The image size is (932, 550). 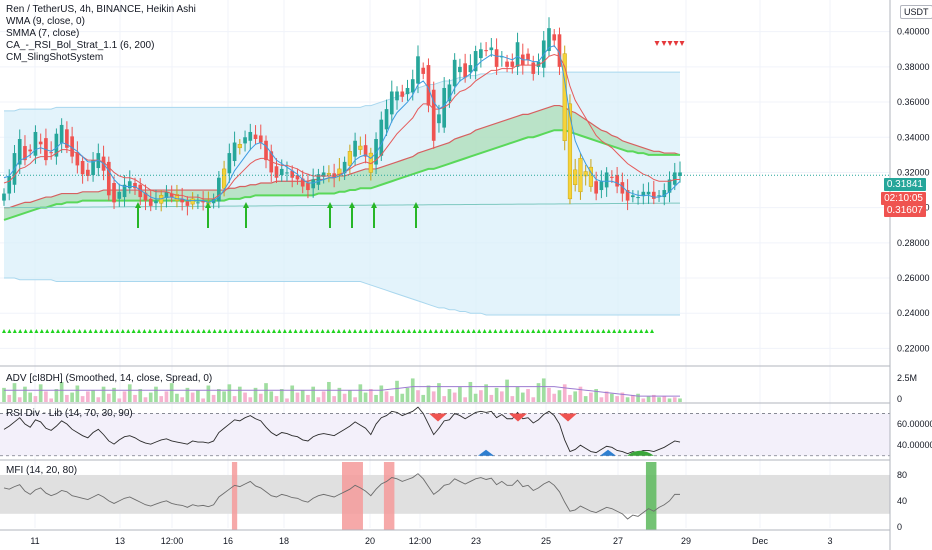 What do you see at coordinates (916, 12) in the screenshot?
I see `currency-label: USDT` at bounding box center [916, 12].